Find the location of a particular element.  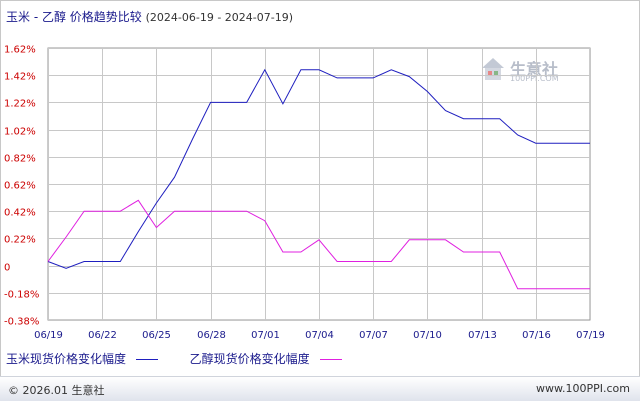

watermark-logo: 生意社 100PPI.COM is located at coordinates (528, 71).